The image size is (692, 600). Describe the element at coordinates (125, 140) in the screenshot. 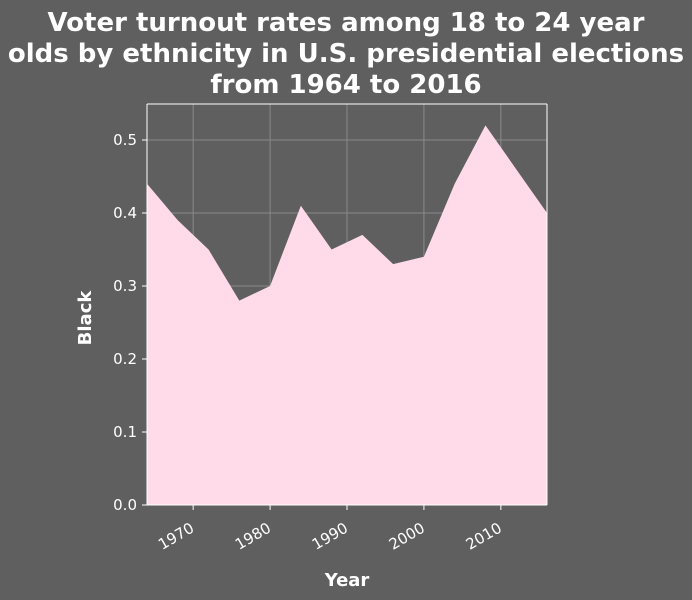

I see `y-tick-label: 0.5` at that location.